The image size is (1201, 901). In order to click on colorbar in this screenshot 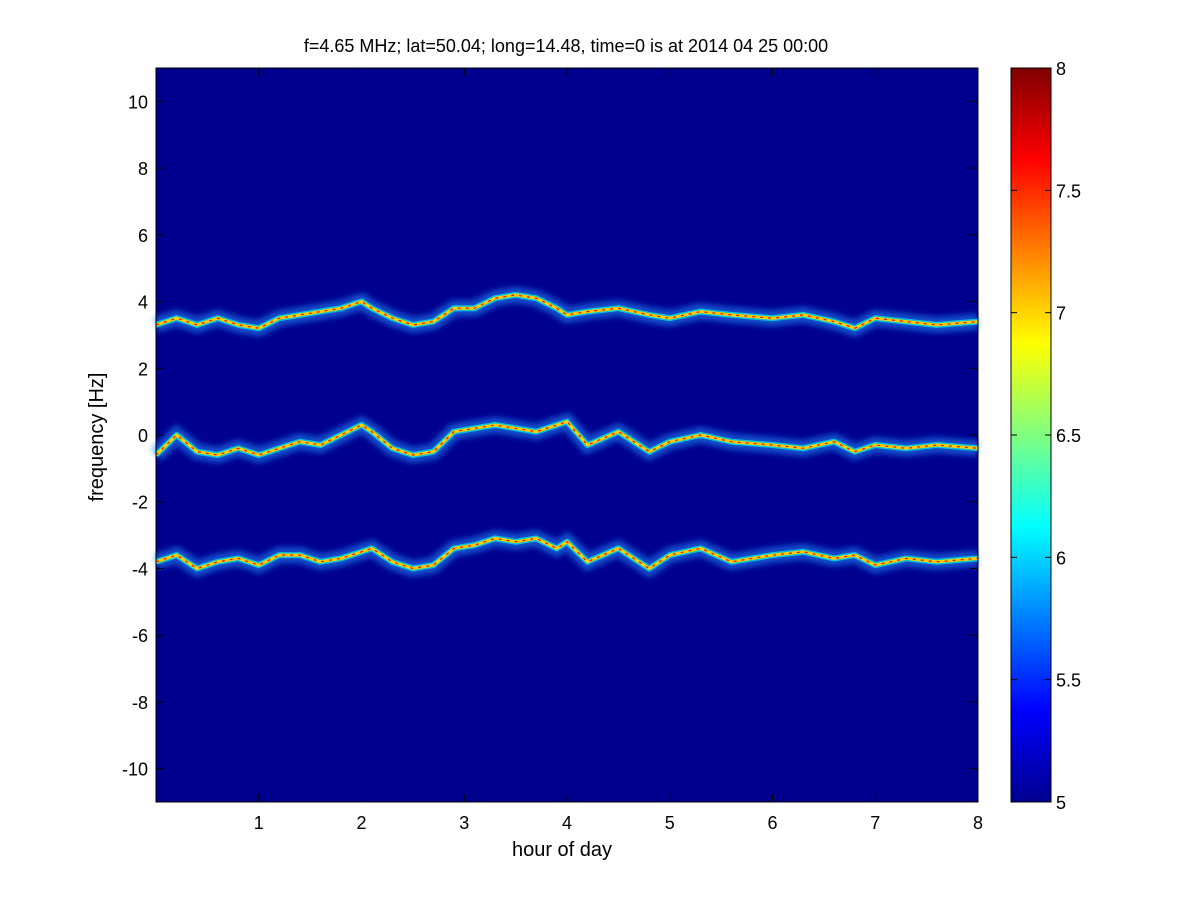, I will do `click(1031, 435)`.